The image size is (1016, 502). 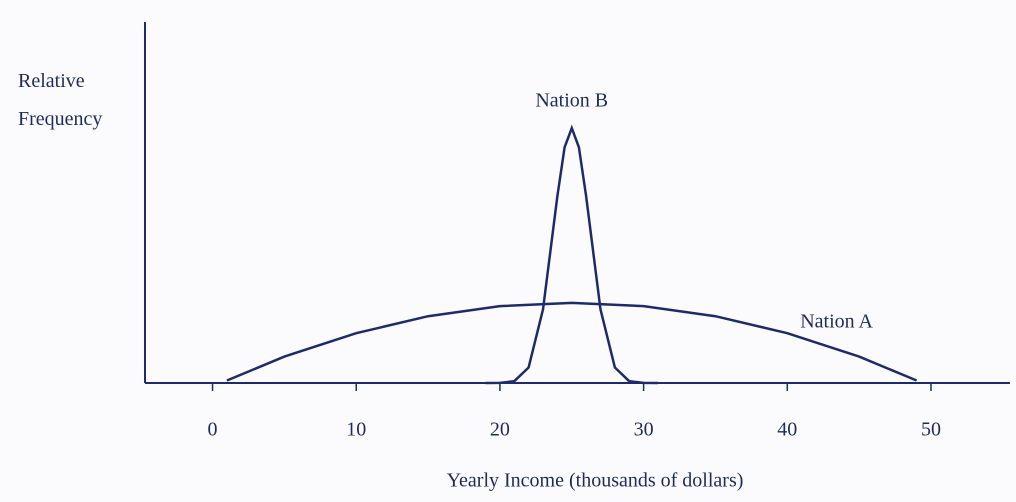 What do you see at coordinates (644, 430) in the screenshot?
I see `x-tick-label: 30` at bounding box center [644, 430].